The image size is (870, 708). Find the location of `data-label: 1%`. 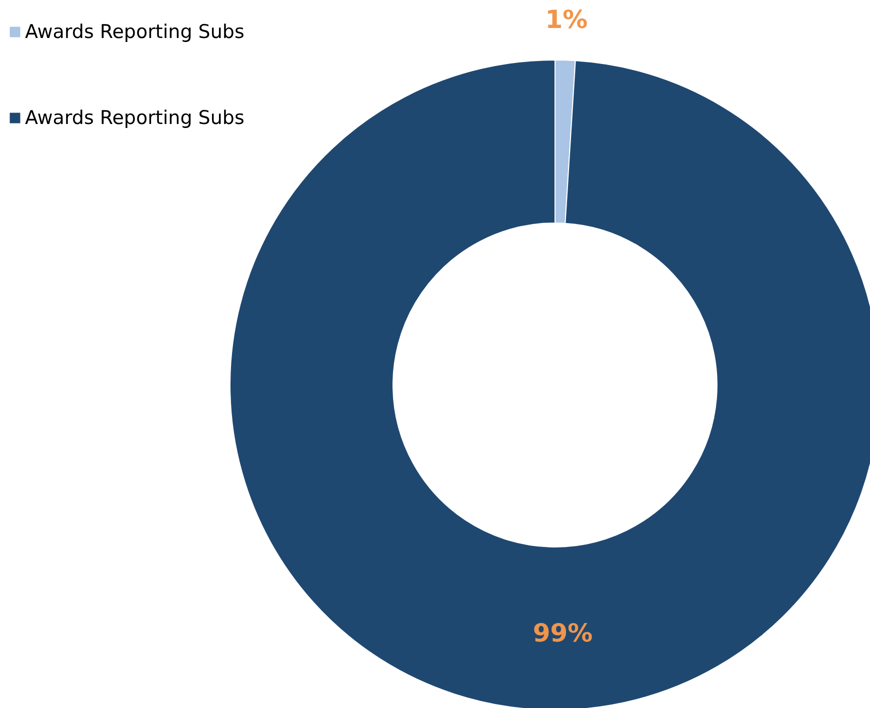

data-label: 1% is located at coordinates (566, 19).